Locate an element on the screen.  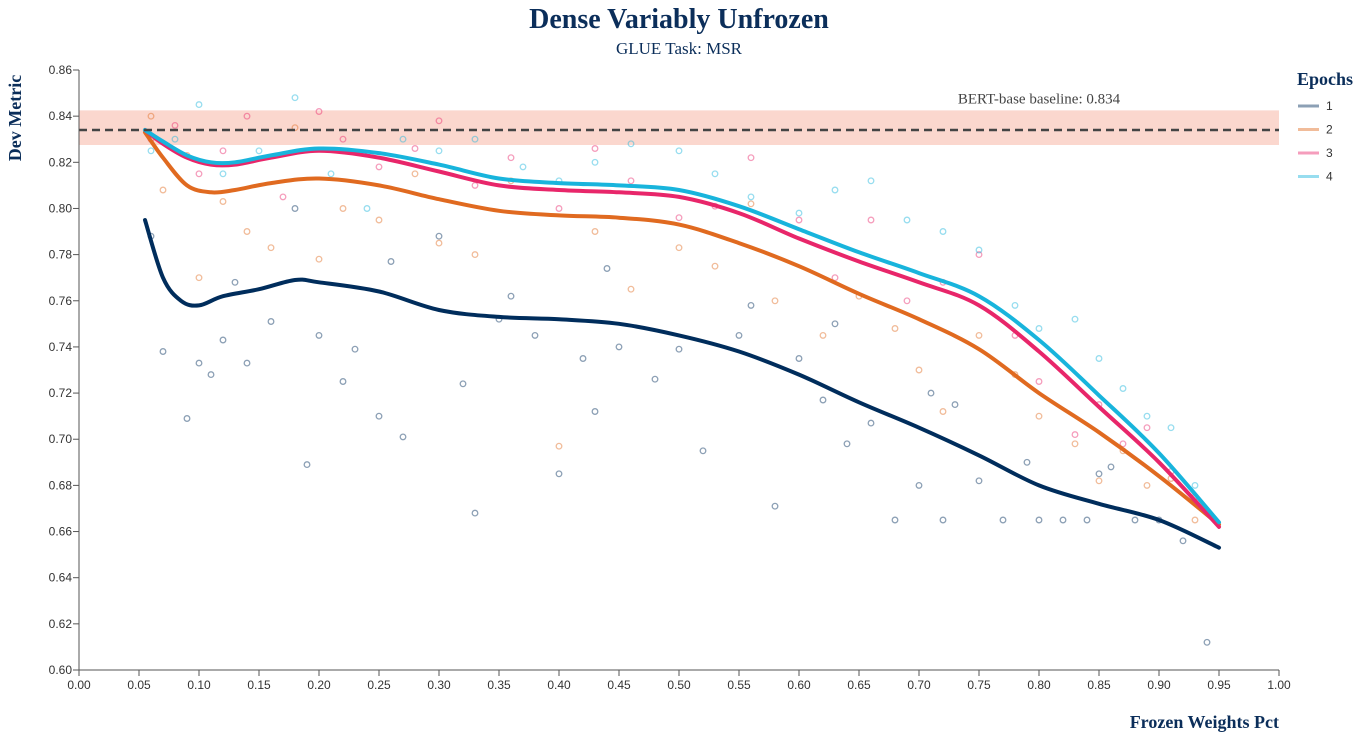
y-tick-label: 0.82 is located at coordinates (61, 162).